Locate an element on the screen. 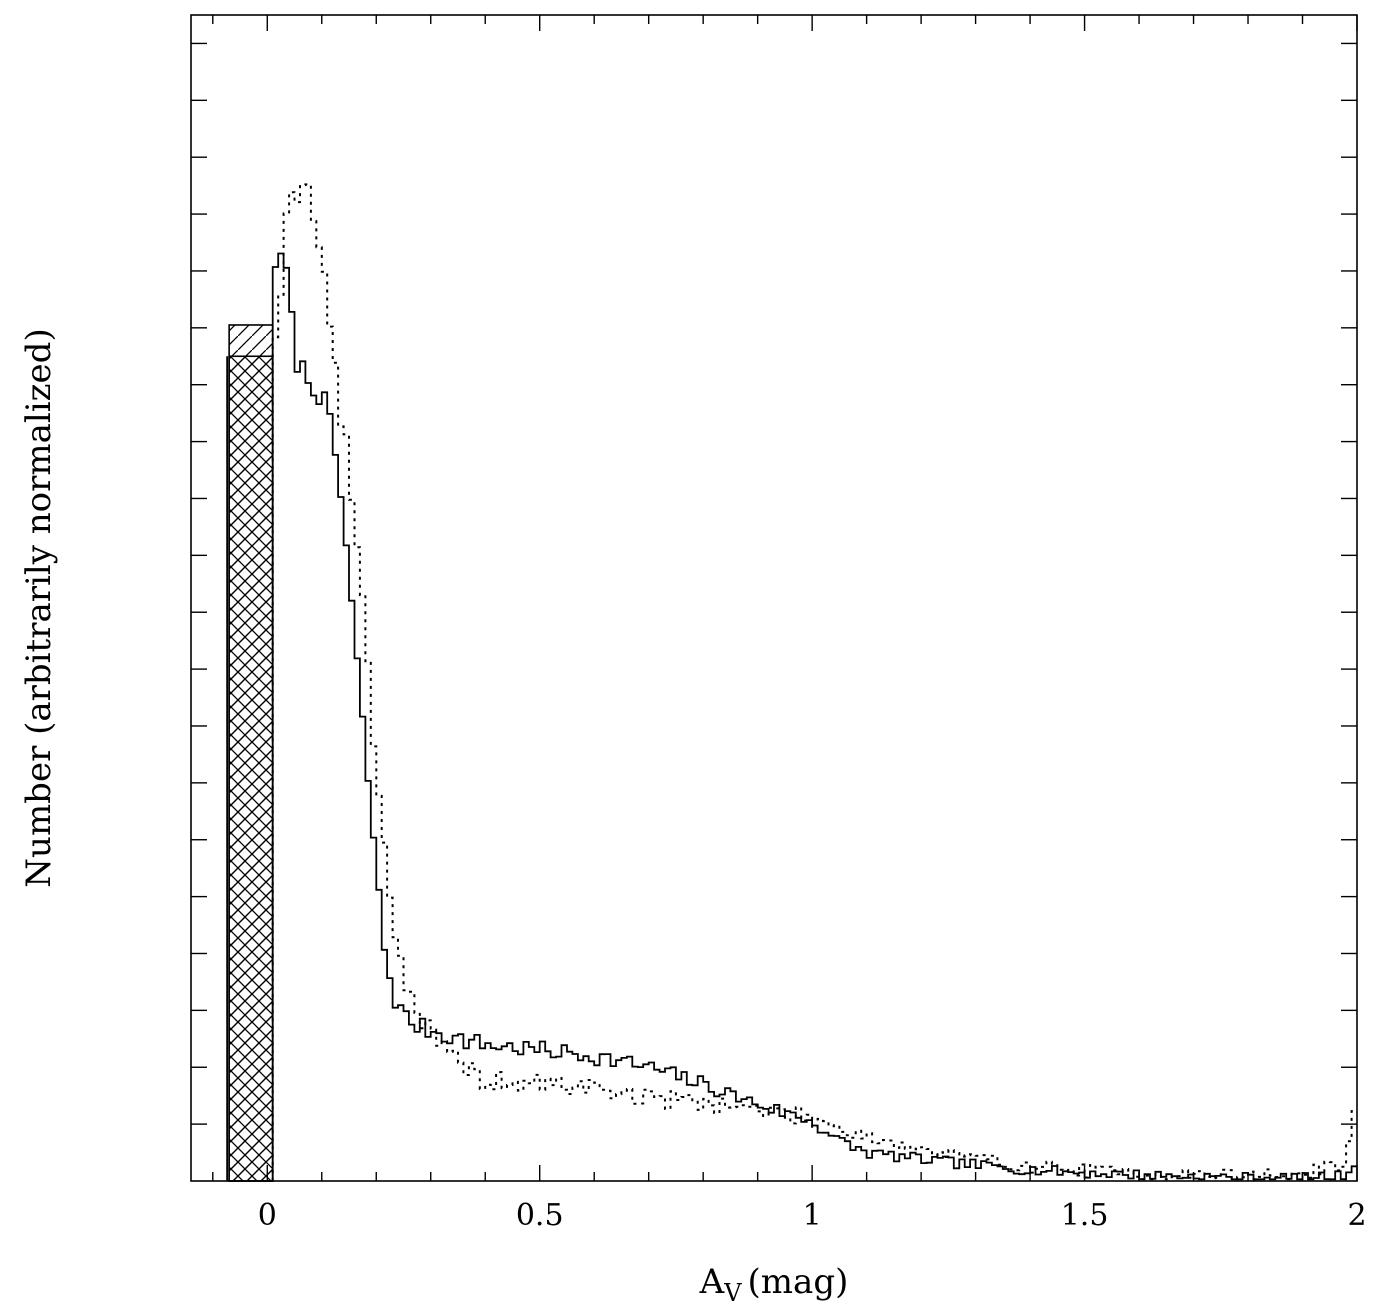 The height and width of the screenshot is (1311, 1381). x-tick-label: 0 is located at coordinates (267, 1215).